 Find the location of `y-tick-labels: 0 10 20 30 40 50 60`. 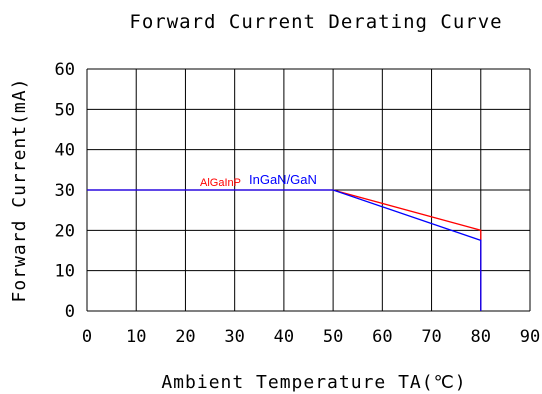

y-tick-labels: 0 10 20 30 40 50 60 is located at coordinates (65, 191).